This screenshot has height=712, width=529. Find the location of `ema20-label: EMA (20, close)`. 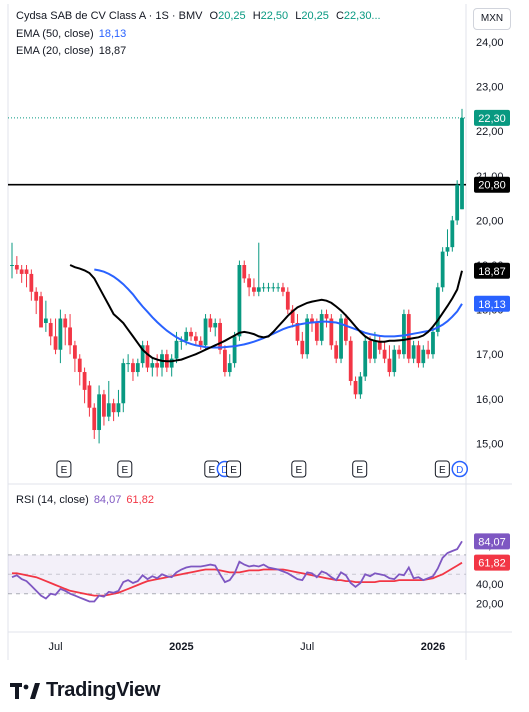

ema20-label: EMA (20, close) is located at coordinates (55, 51).